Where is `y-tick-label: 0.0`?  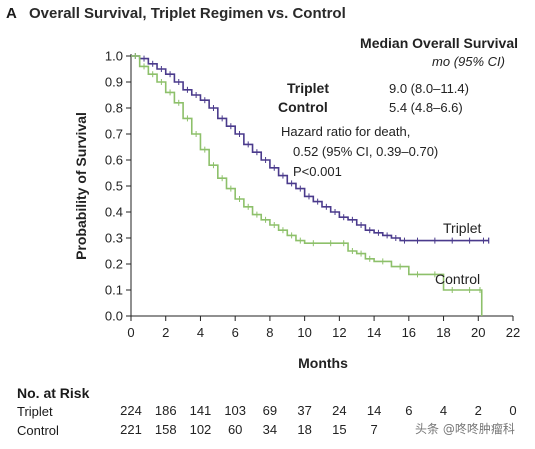 y-tick-label: 0.0 is located at coordinates (114, 316).